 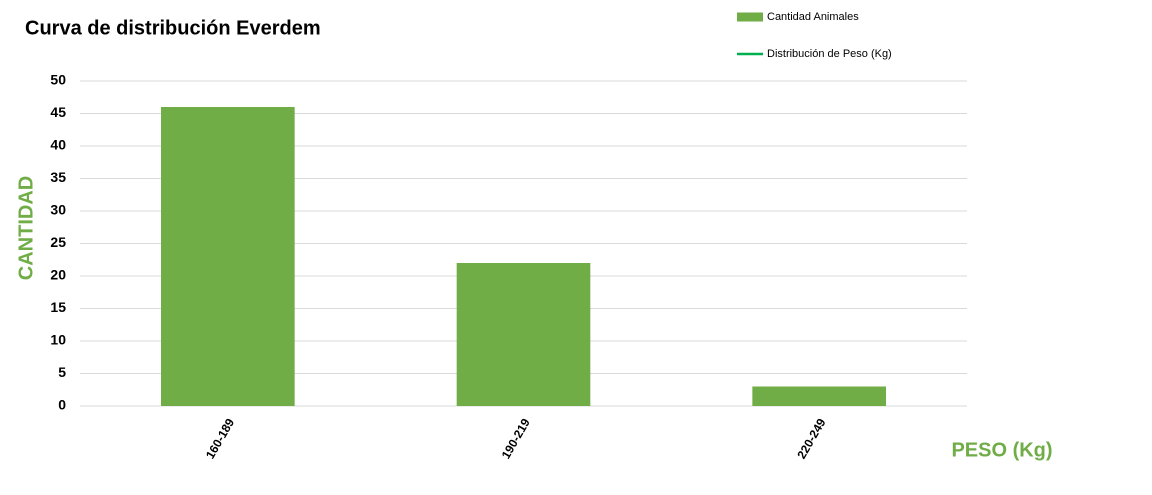 What do you see at coordinates (58, 145) in the screenshot?
I see `y-tick-label: 40` at bounding box center [58, 145].